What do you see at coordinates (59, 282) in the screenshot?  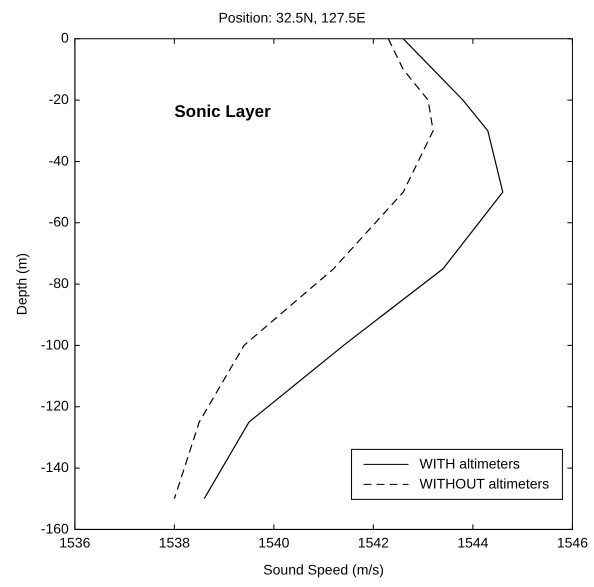 I see `y-tick-label: -80` at bounding box center [59, 282].